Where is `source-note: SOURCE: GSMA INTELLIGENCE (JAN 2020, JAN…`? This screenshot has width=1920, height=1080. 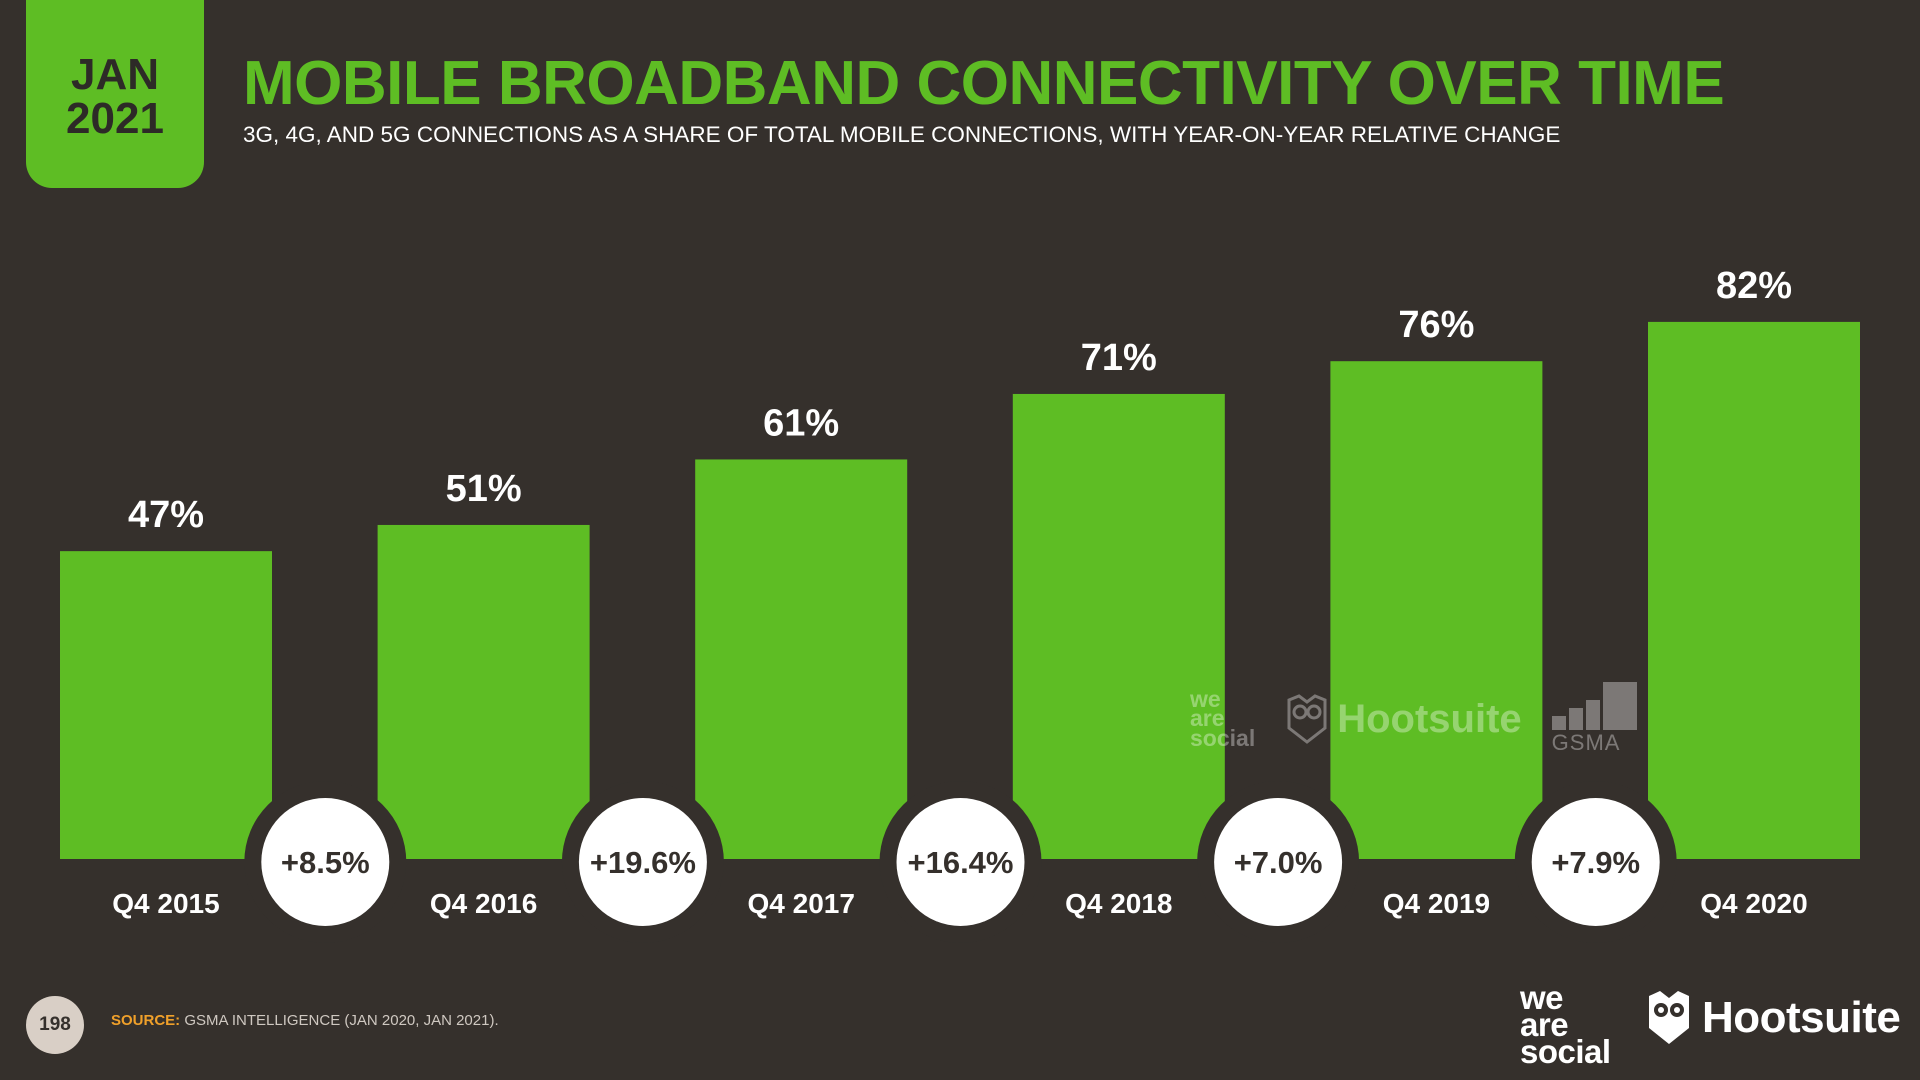 source-note: SOURCE: GSMA INTELLIGENCE (JAN 2020, JAN… is located at coordinates (305, 1020).